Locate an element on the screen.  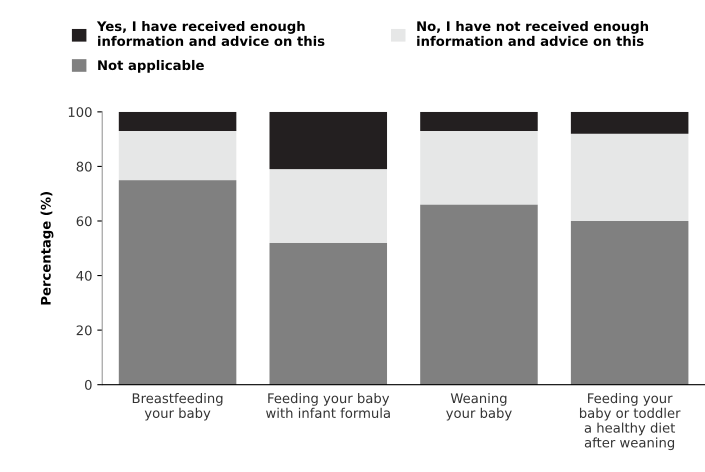
y-tick-label: 20 is located at coordinates (84, 330).